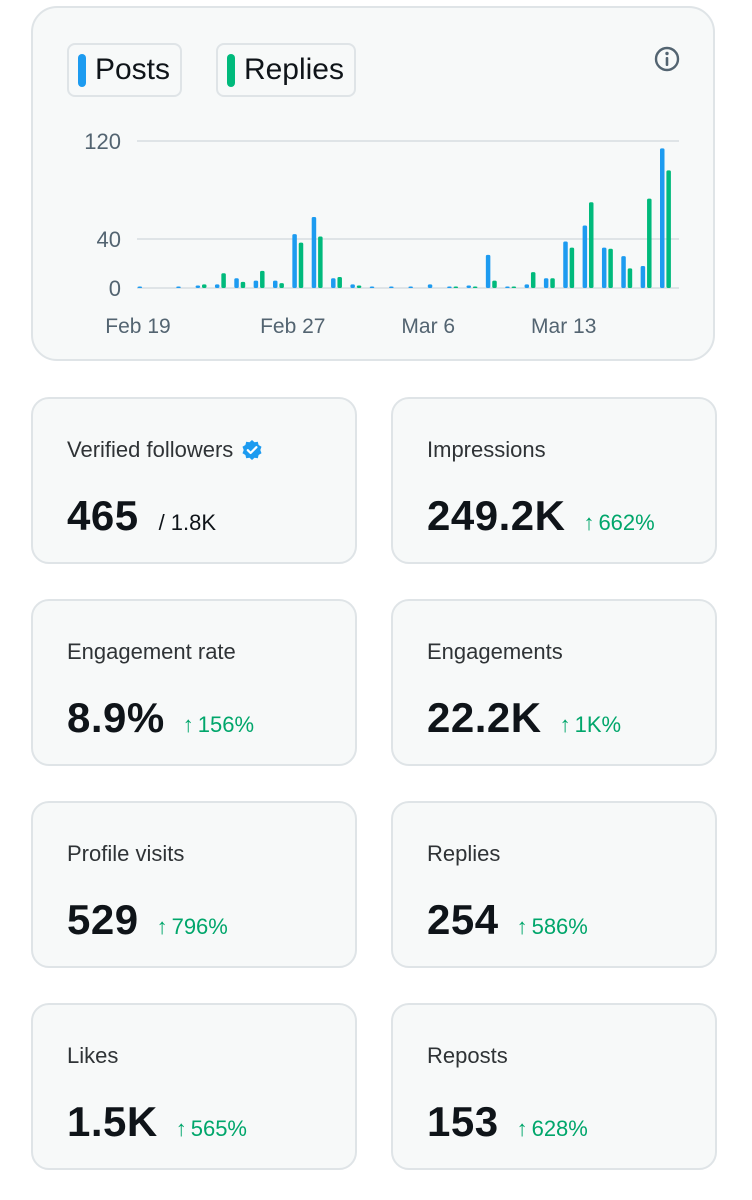 This screenshot has width=752, height=1200. I want to click on stat-card-replies: Replies 254 ↑ 586%, so click(554, 884).